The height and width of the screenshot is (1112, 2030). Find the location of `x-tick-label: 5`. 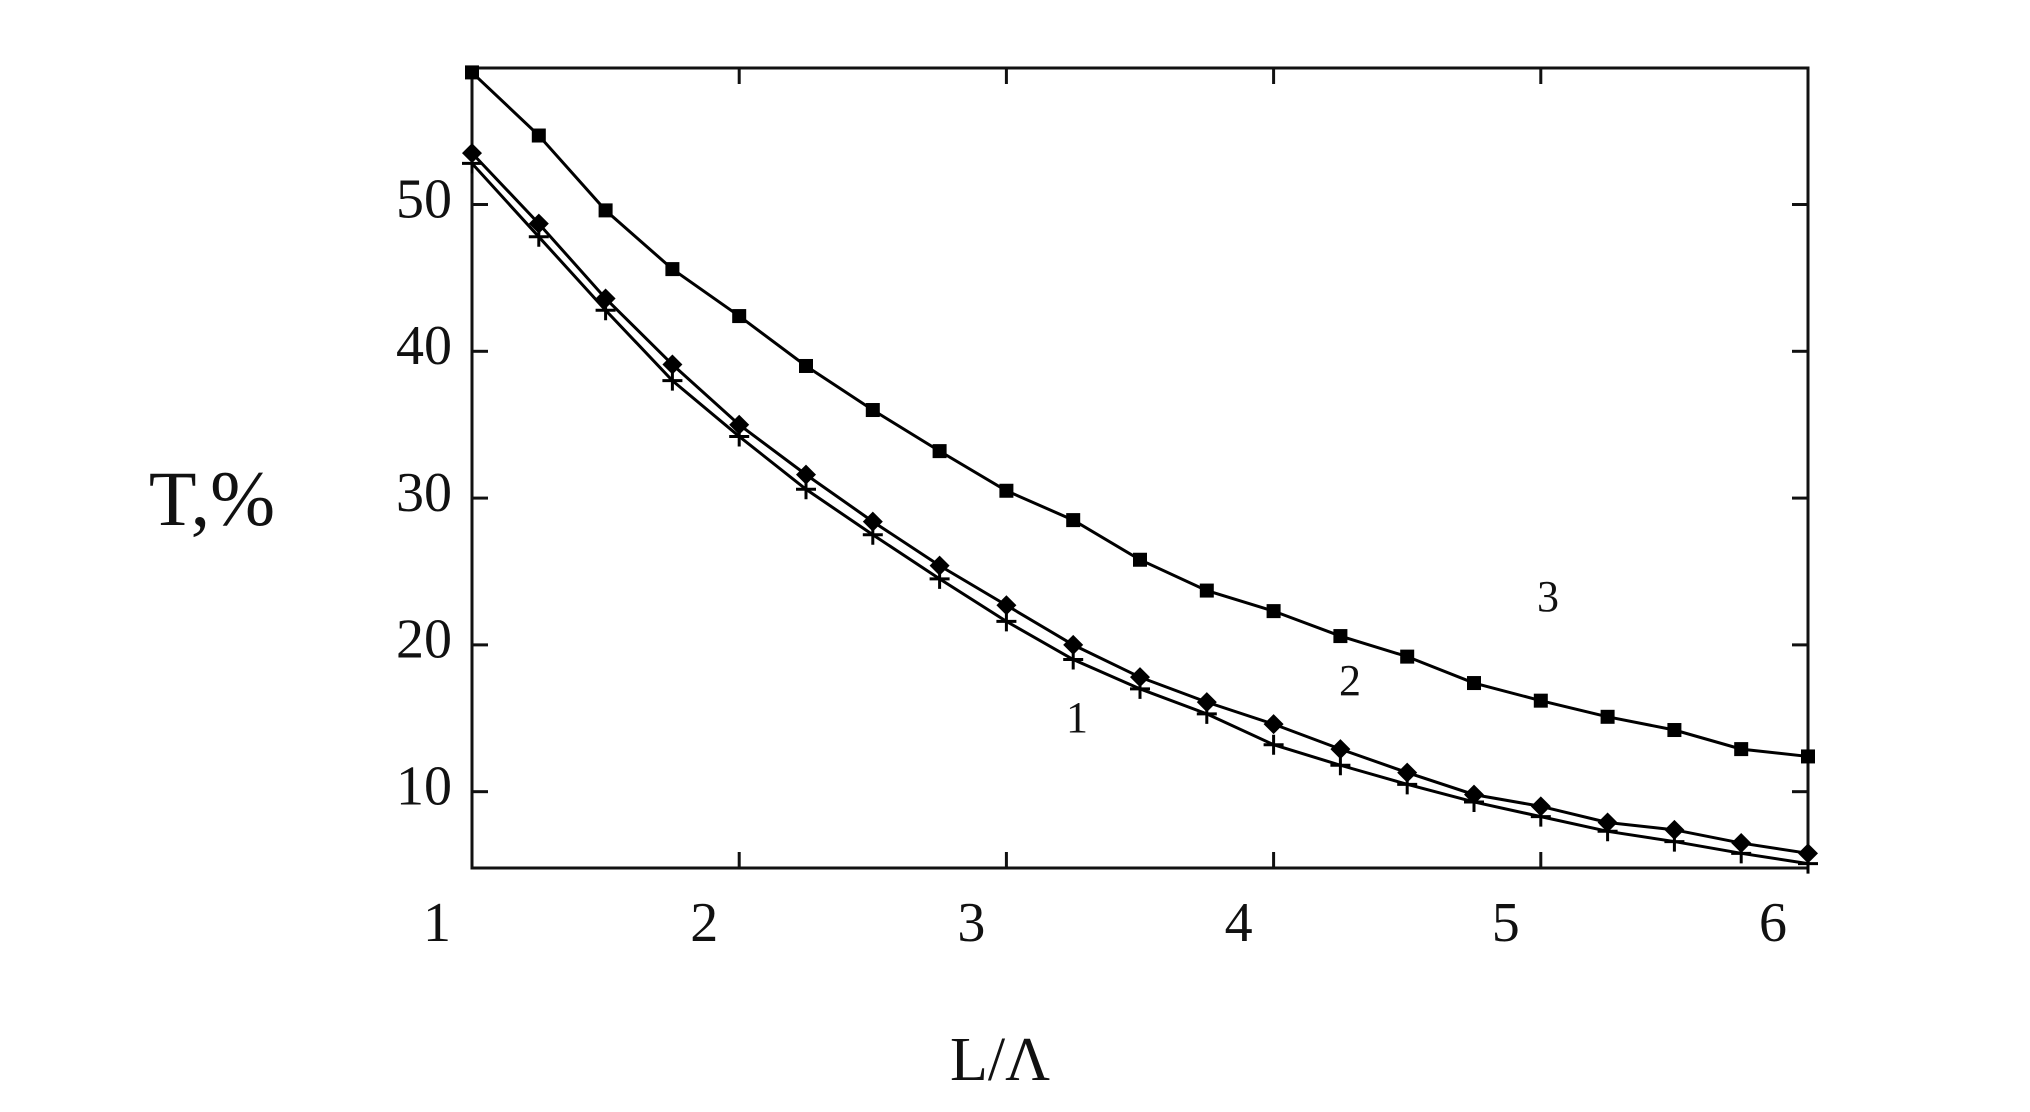

x-tick-label: 5 is located at coordinates (1506, 923).